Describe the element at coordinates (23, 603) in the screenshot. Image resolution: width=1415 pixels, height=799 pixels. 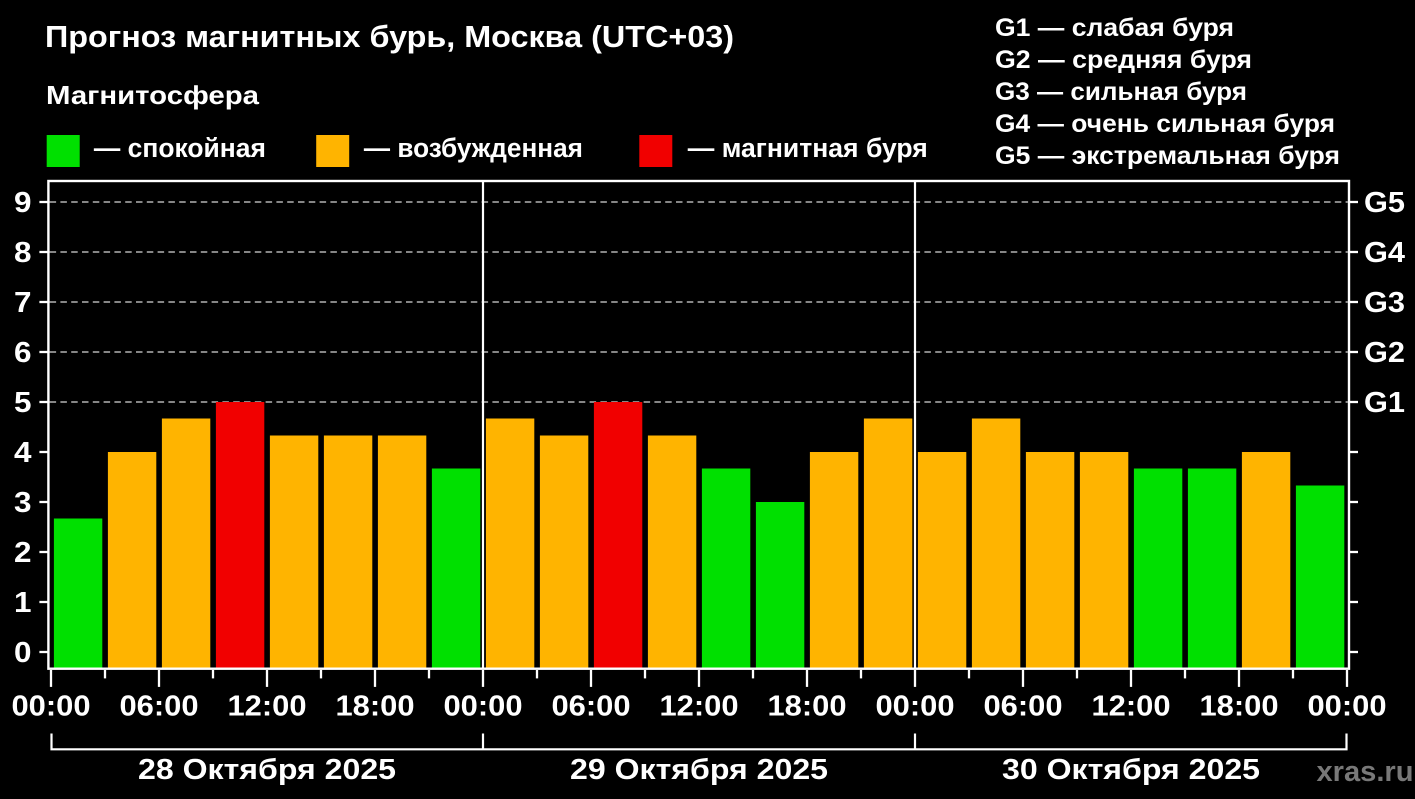
I see `svg-text: 1` at that location.